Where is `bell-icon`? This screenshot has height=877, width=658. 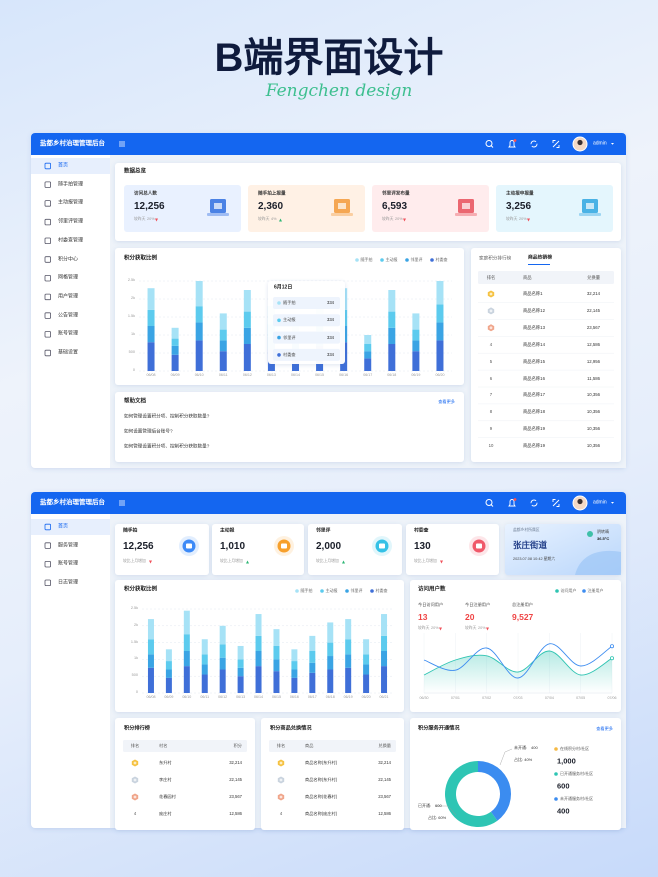 bell-icon is located at coordinates (512, 144).